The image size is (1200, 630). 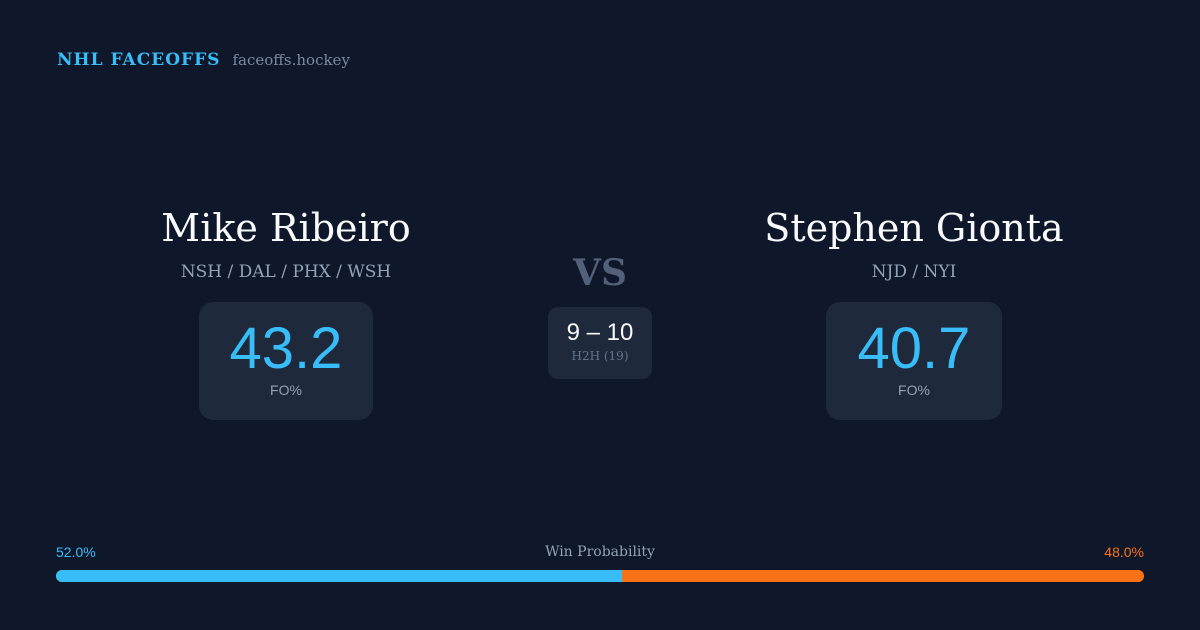 I want to click on h2h-score: 9 – 10, so click(x=600, y=332).